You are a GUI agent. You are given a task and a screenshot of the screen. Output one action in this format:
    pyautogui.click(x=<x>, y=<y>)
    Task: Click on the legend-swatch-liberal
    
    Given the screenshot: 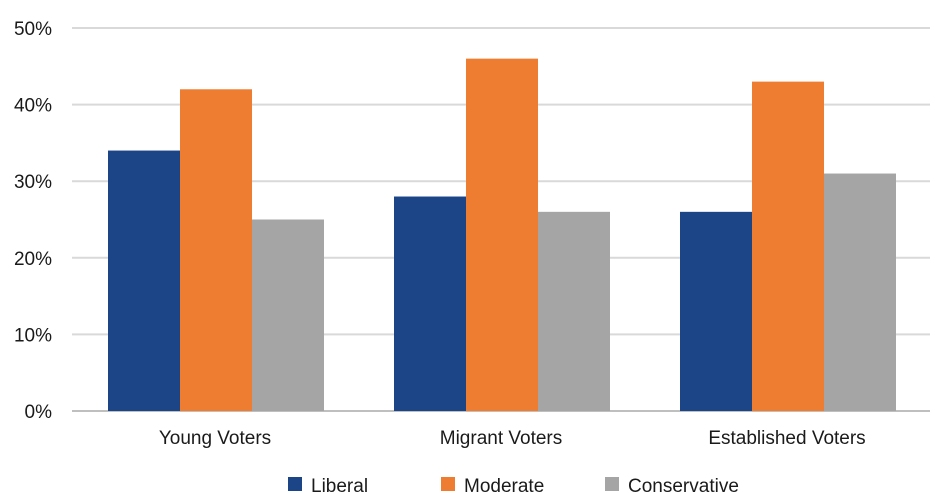 What is the action you would take?
    pyautogui.click(x=295, y=484)
    